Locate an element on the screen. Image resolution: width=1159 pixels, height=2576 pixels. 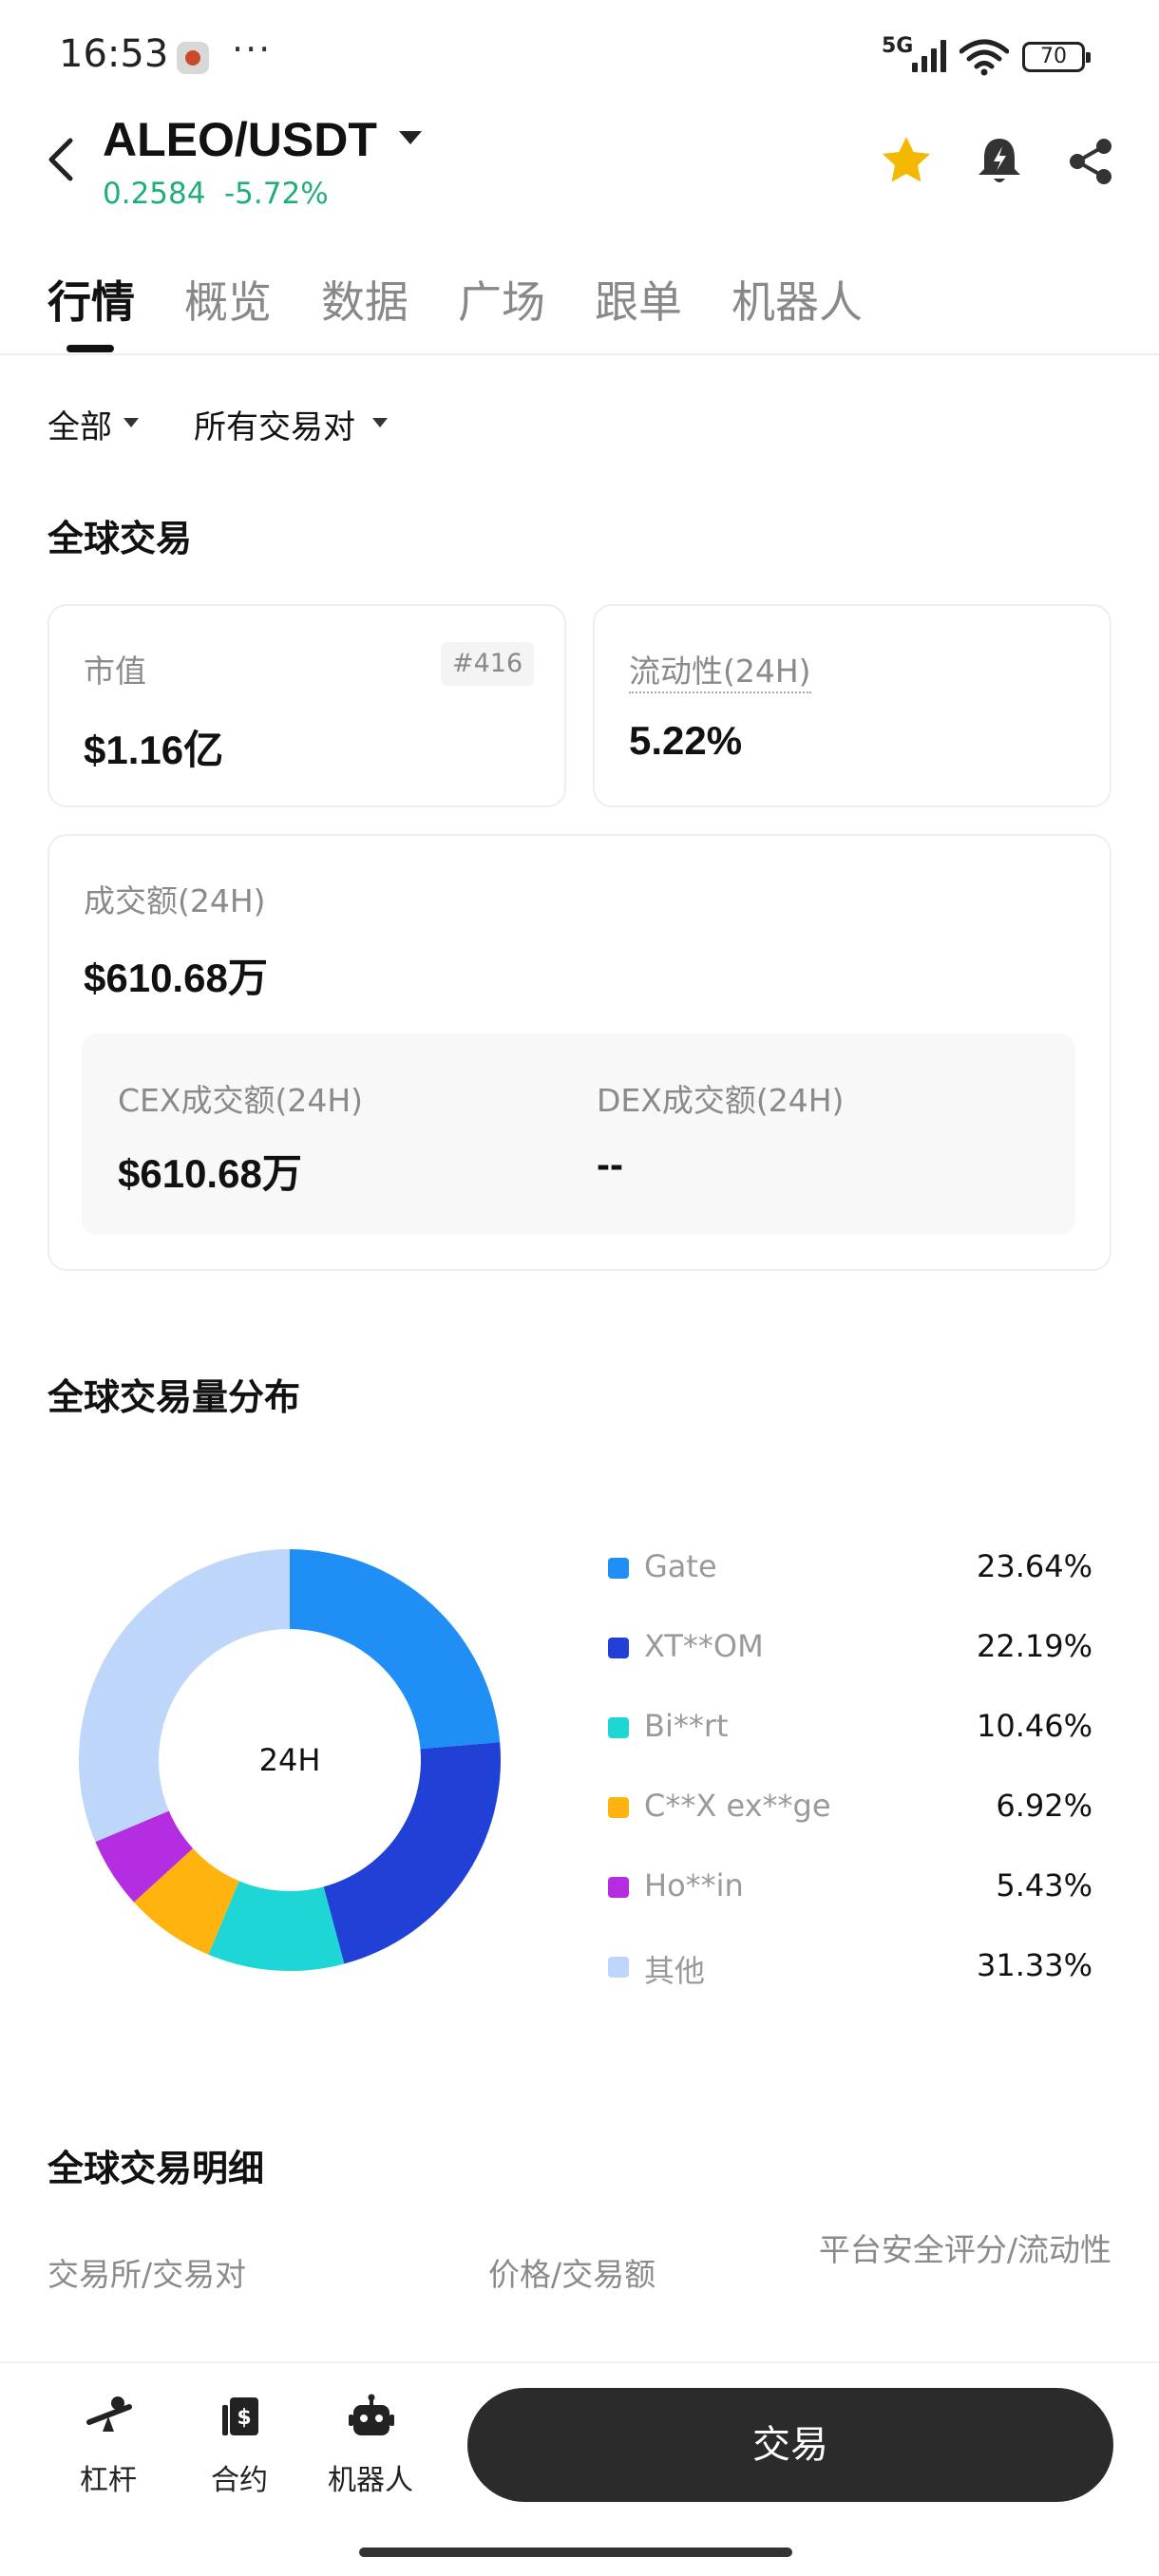
global-trading-title: 全球交易 is located at coordinates (120, 538).